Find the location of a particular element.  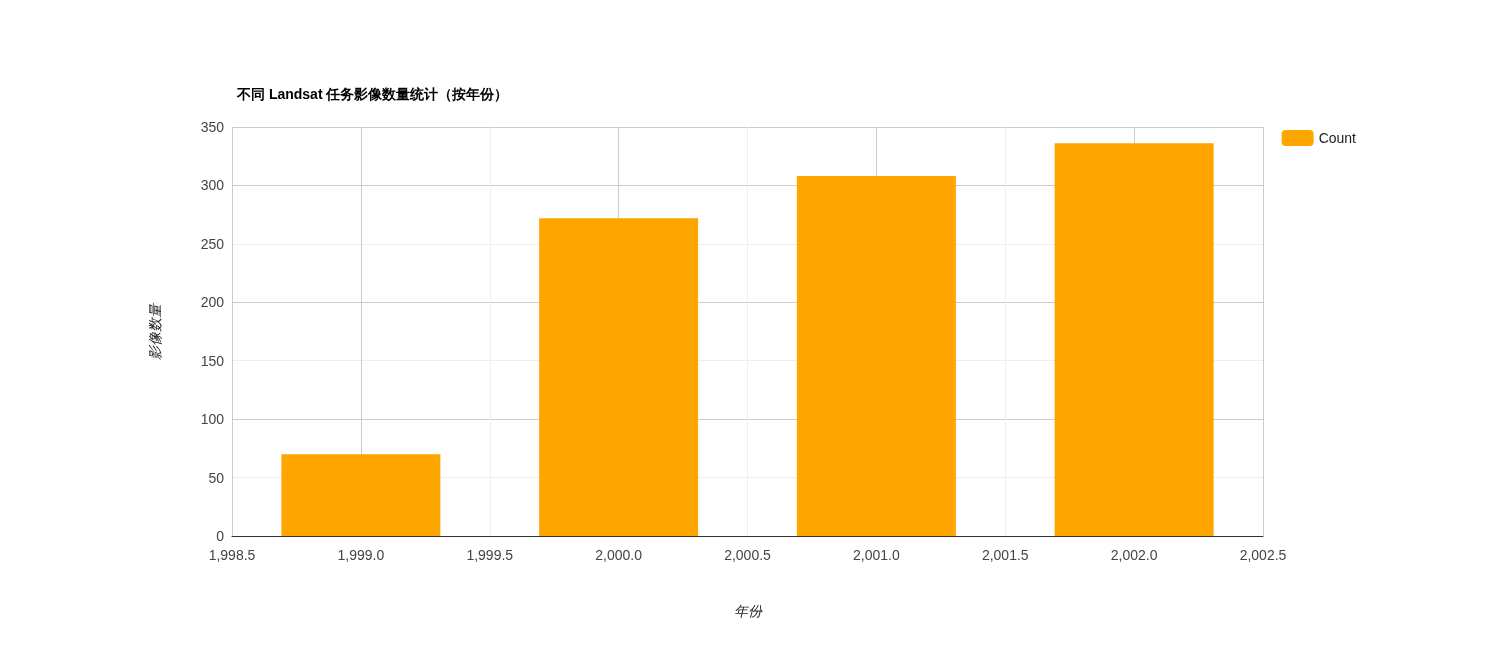

x-tick-label: 1,998.5 is located at coordinates (232, 555).